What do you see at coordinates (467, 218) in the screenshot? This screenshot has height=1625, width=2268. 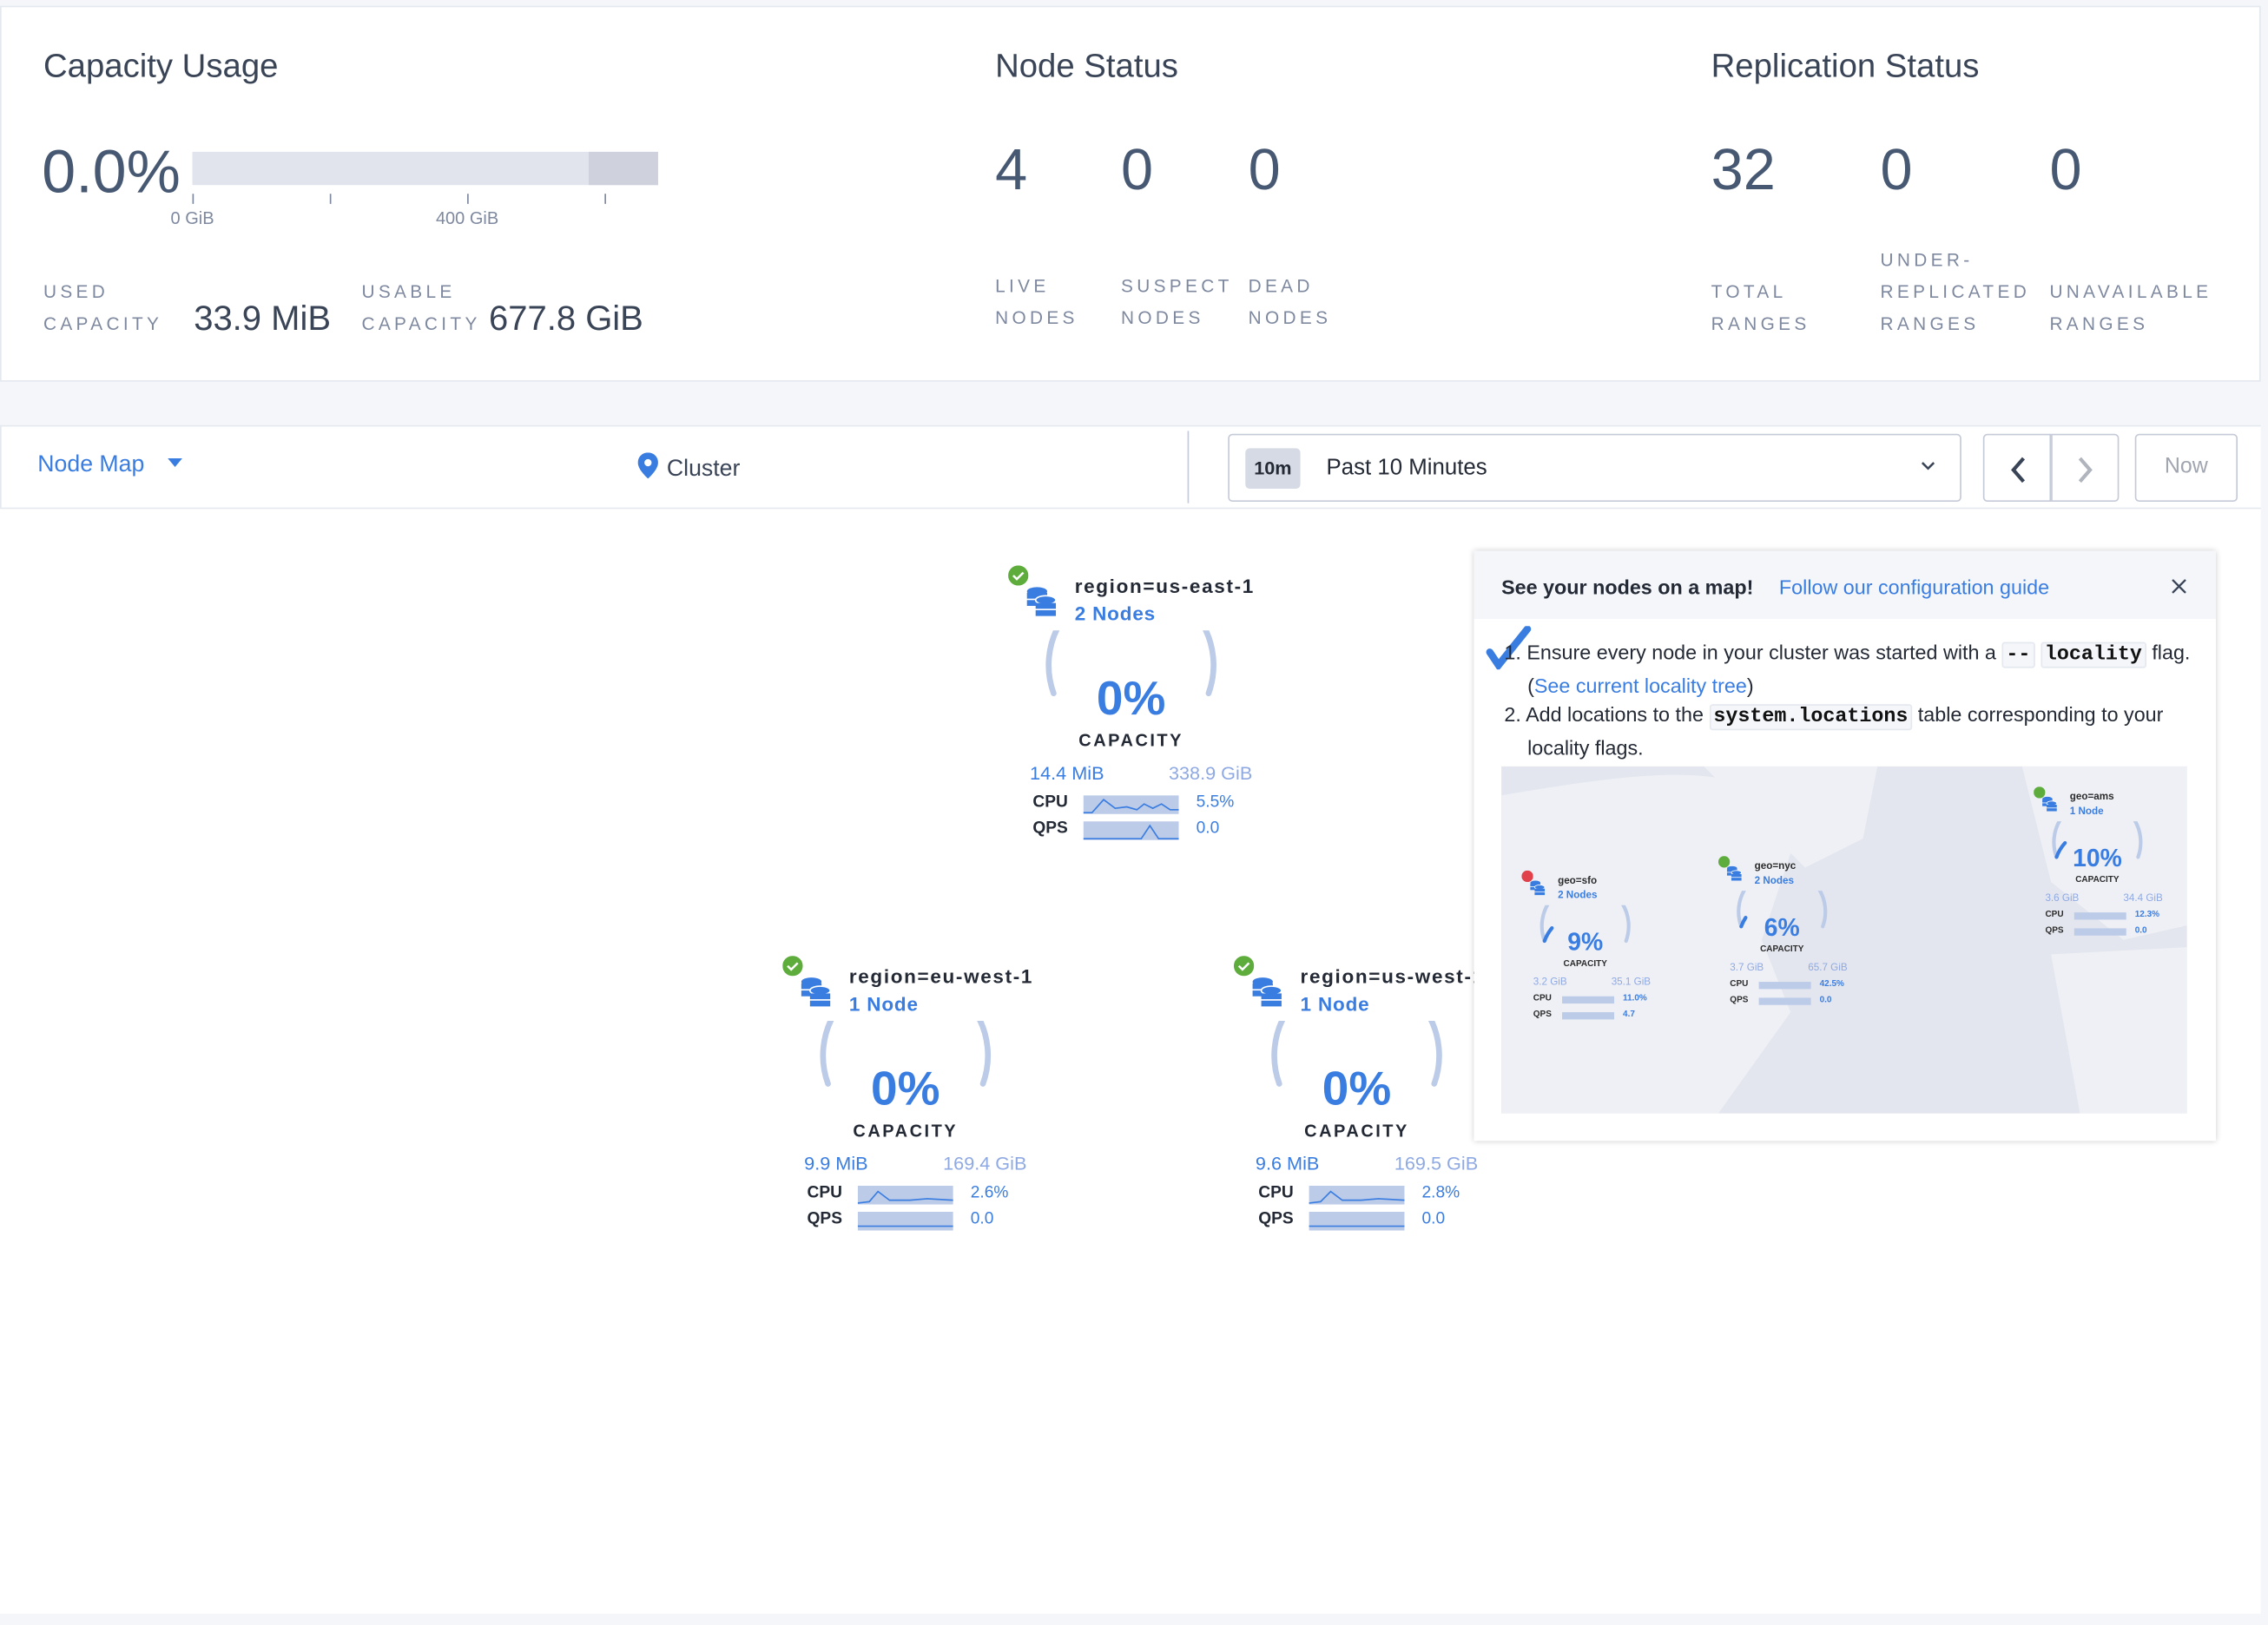 I see `tick-label: 400 GiB` at bounding box center [467, 218].